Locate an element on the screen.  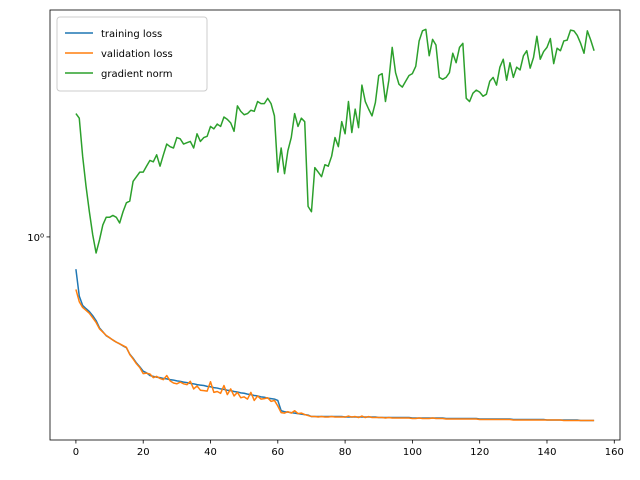
x-tick-label: 140 is located at coordinates (546, 452).